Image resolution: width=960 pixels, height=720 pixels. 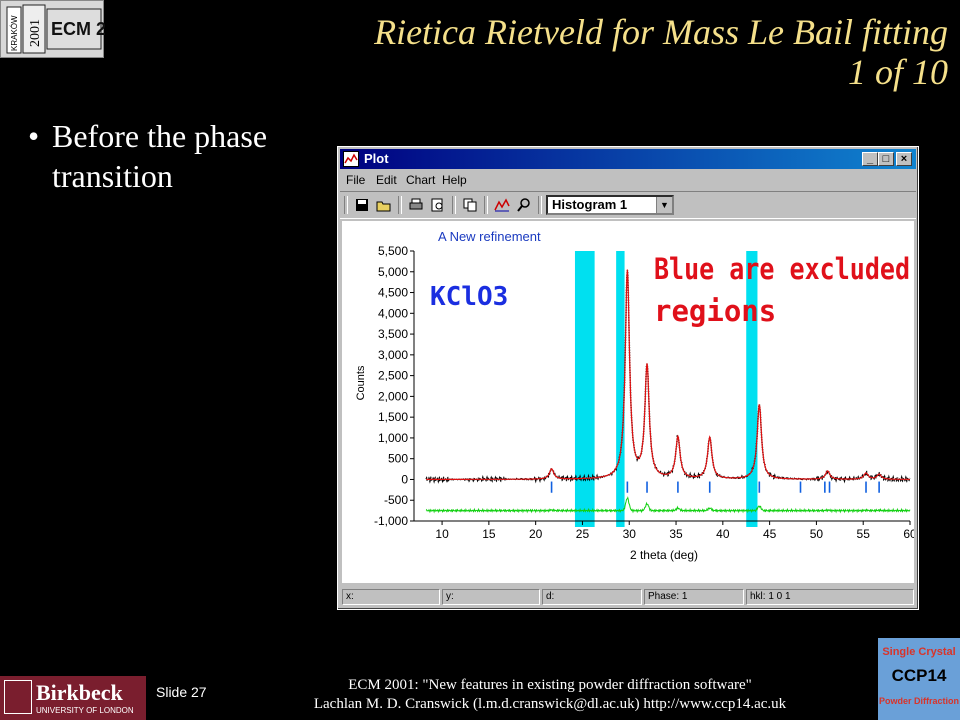 I want to click on menu-edit: Edit, so click(x=386, y=180).